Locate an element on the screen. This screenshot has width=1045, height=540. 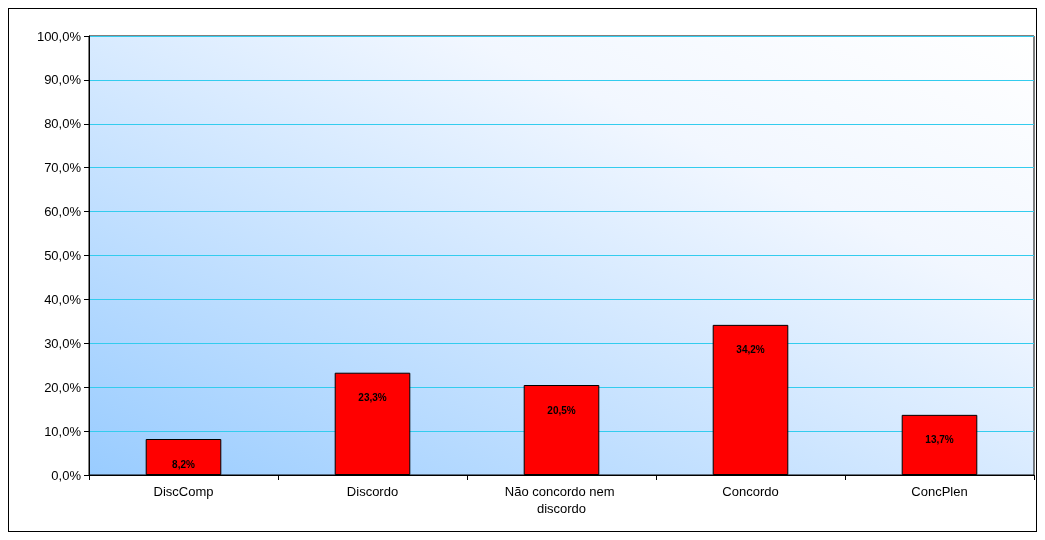
x-tick-label: Concordo is located at coordinates (750, 491).